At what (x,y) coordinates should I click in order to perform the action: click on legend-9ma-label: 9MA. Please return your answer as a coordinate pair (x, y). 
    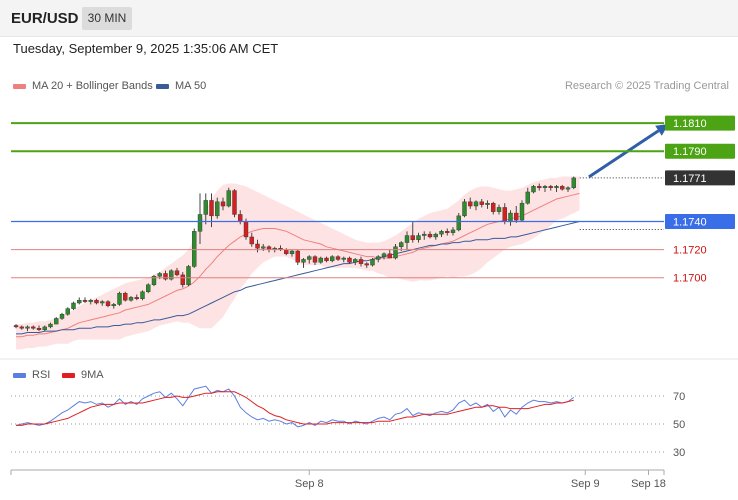
    Looking at the image, I should click on (92, 375).